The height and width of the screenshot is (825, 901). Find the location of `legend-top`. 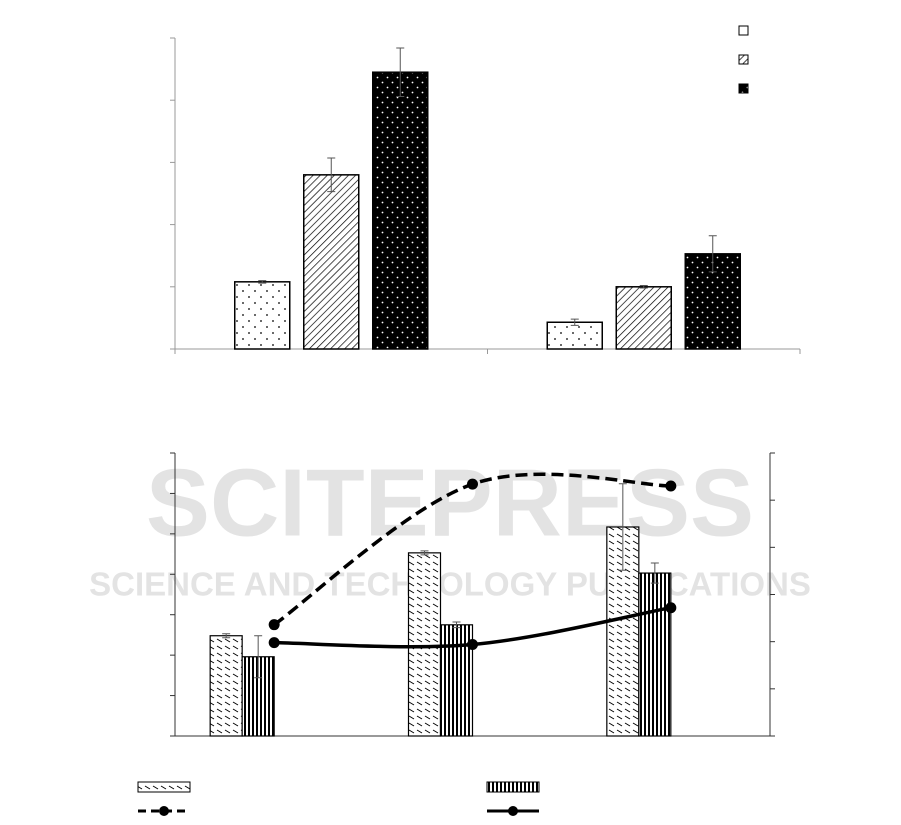

legend-top is located at coordinates (743, 59).